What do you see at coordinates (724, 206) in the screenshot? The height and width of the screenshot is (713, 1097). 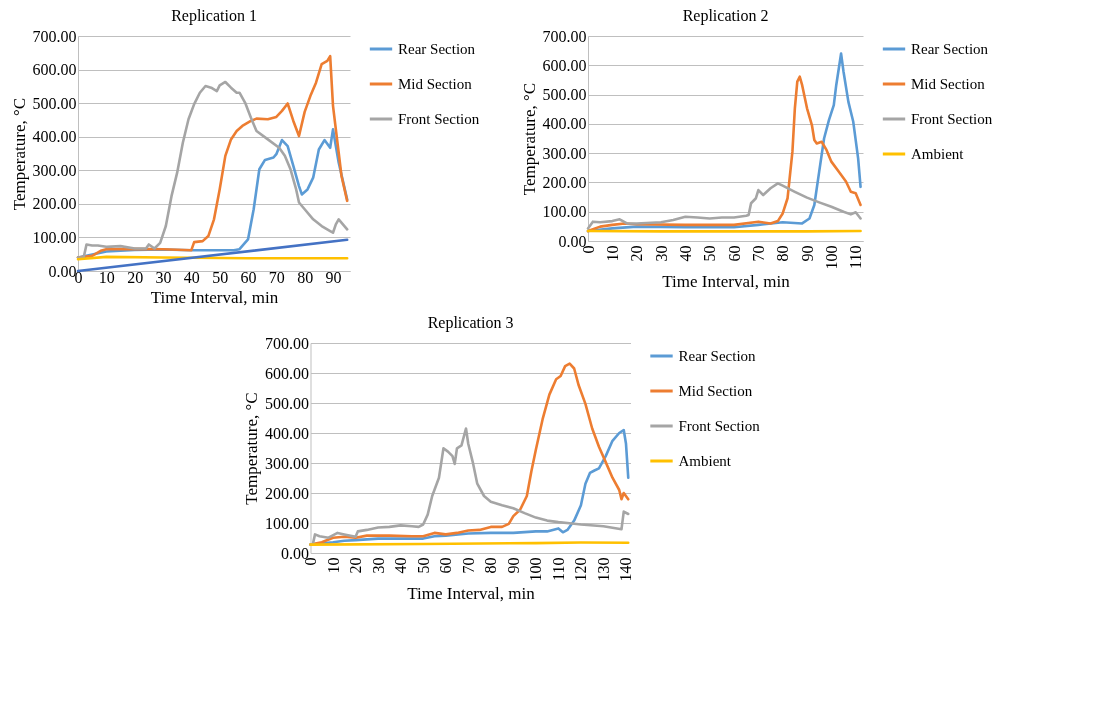 I see `line-series` at bounding box center [724, 206].